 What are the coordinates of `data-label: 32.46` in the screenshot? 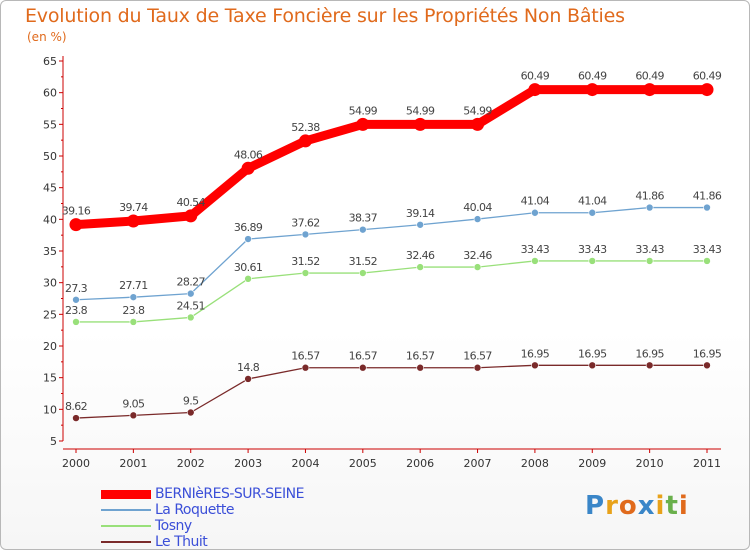 It's located at (477, 255).